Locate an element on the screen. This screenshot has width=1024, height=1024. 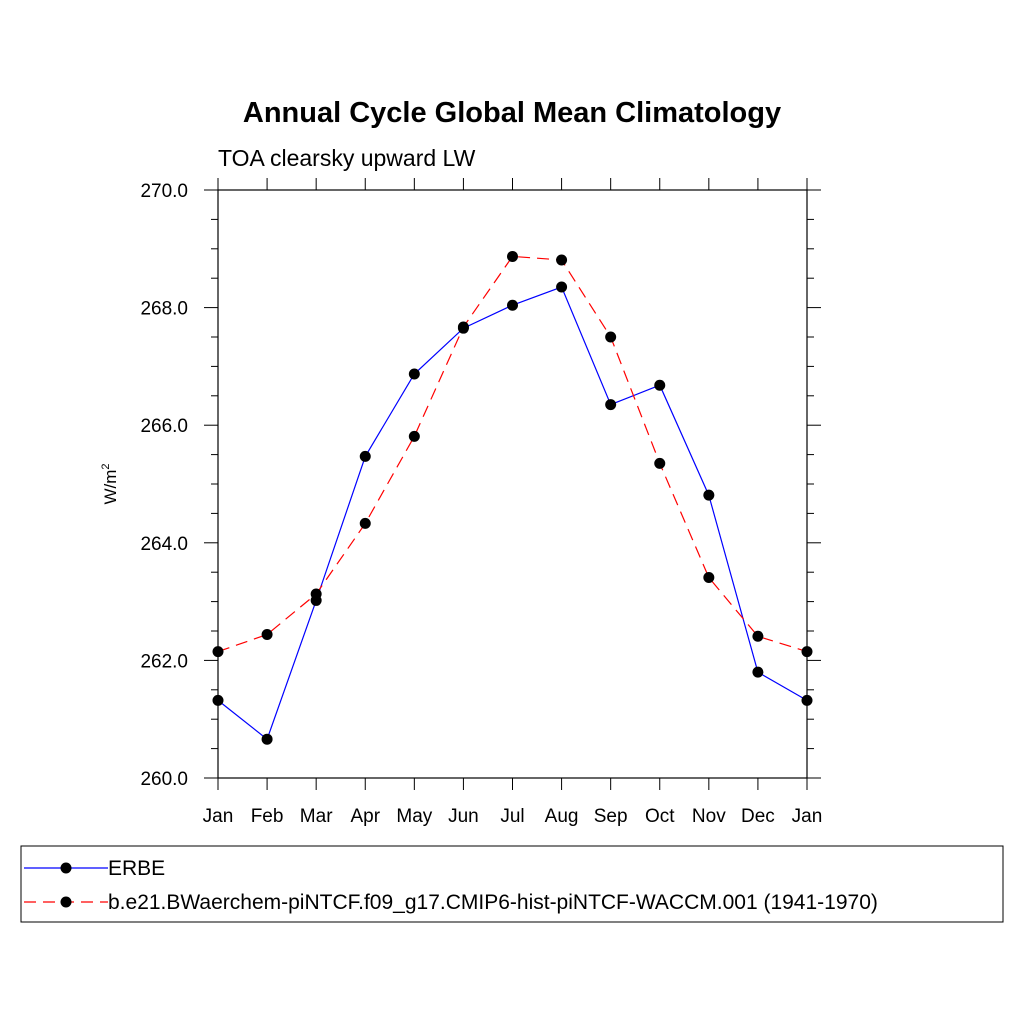
x-tick-label: Jul is located at coordinates (512, 816).